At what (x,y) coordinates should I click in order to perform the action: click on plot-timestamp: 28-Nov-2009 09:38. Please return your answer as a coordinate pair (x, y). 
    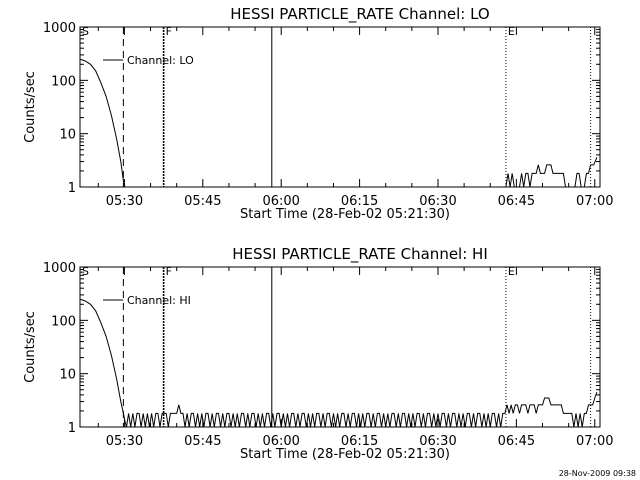
    Looking at the image, I should click on (597, 473).